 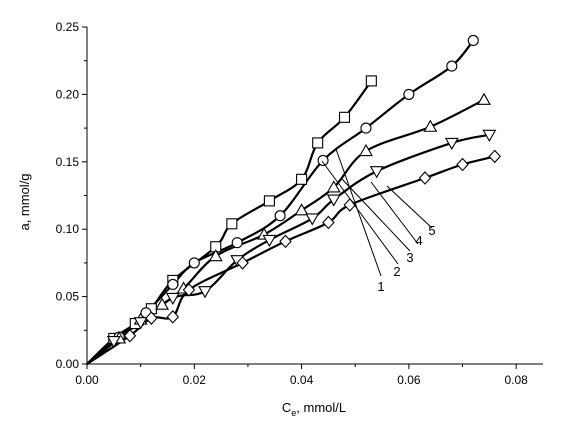 What do you see at coordinates (68, 297) in the screenshot?
I see `y-tick-label: 0.05` at bounding box center [68, 297].